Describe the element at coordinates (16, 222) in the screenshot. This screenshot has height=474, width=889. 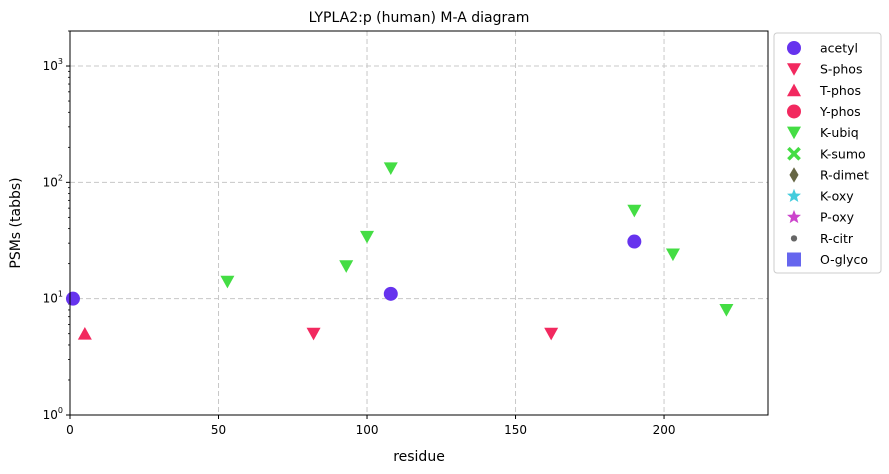
I see `y-axis-label: PSMs (tabbs)` at that location.